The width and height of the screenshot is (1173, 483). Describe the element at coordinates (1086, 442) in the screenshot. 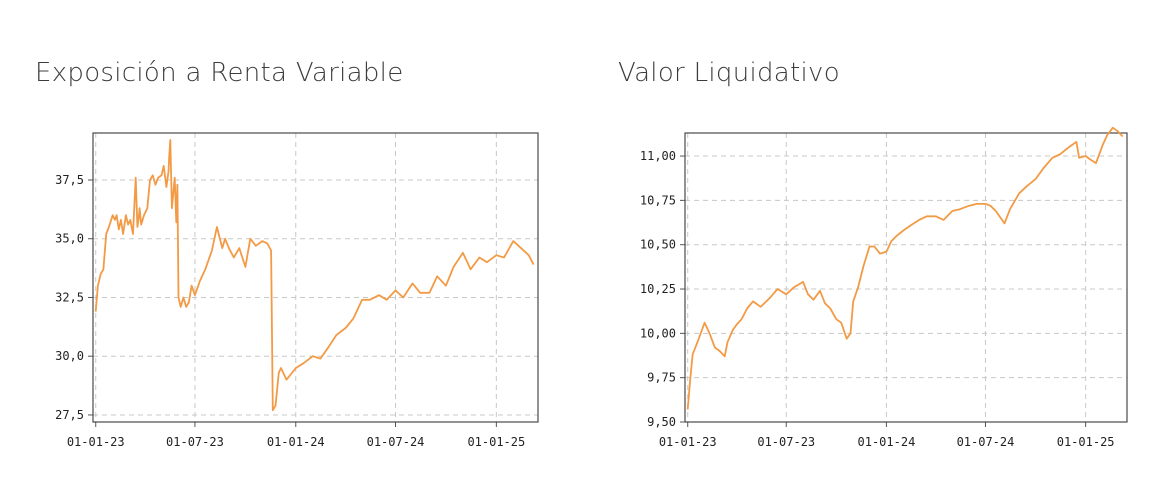

I see `nav-x-tick-label: 01-01-25` at that location.